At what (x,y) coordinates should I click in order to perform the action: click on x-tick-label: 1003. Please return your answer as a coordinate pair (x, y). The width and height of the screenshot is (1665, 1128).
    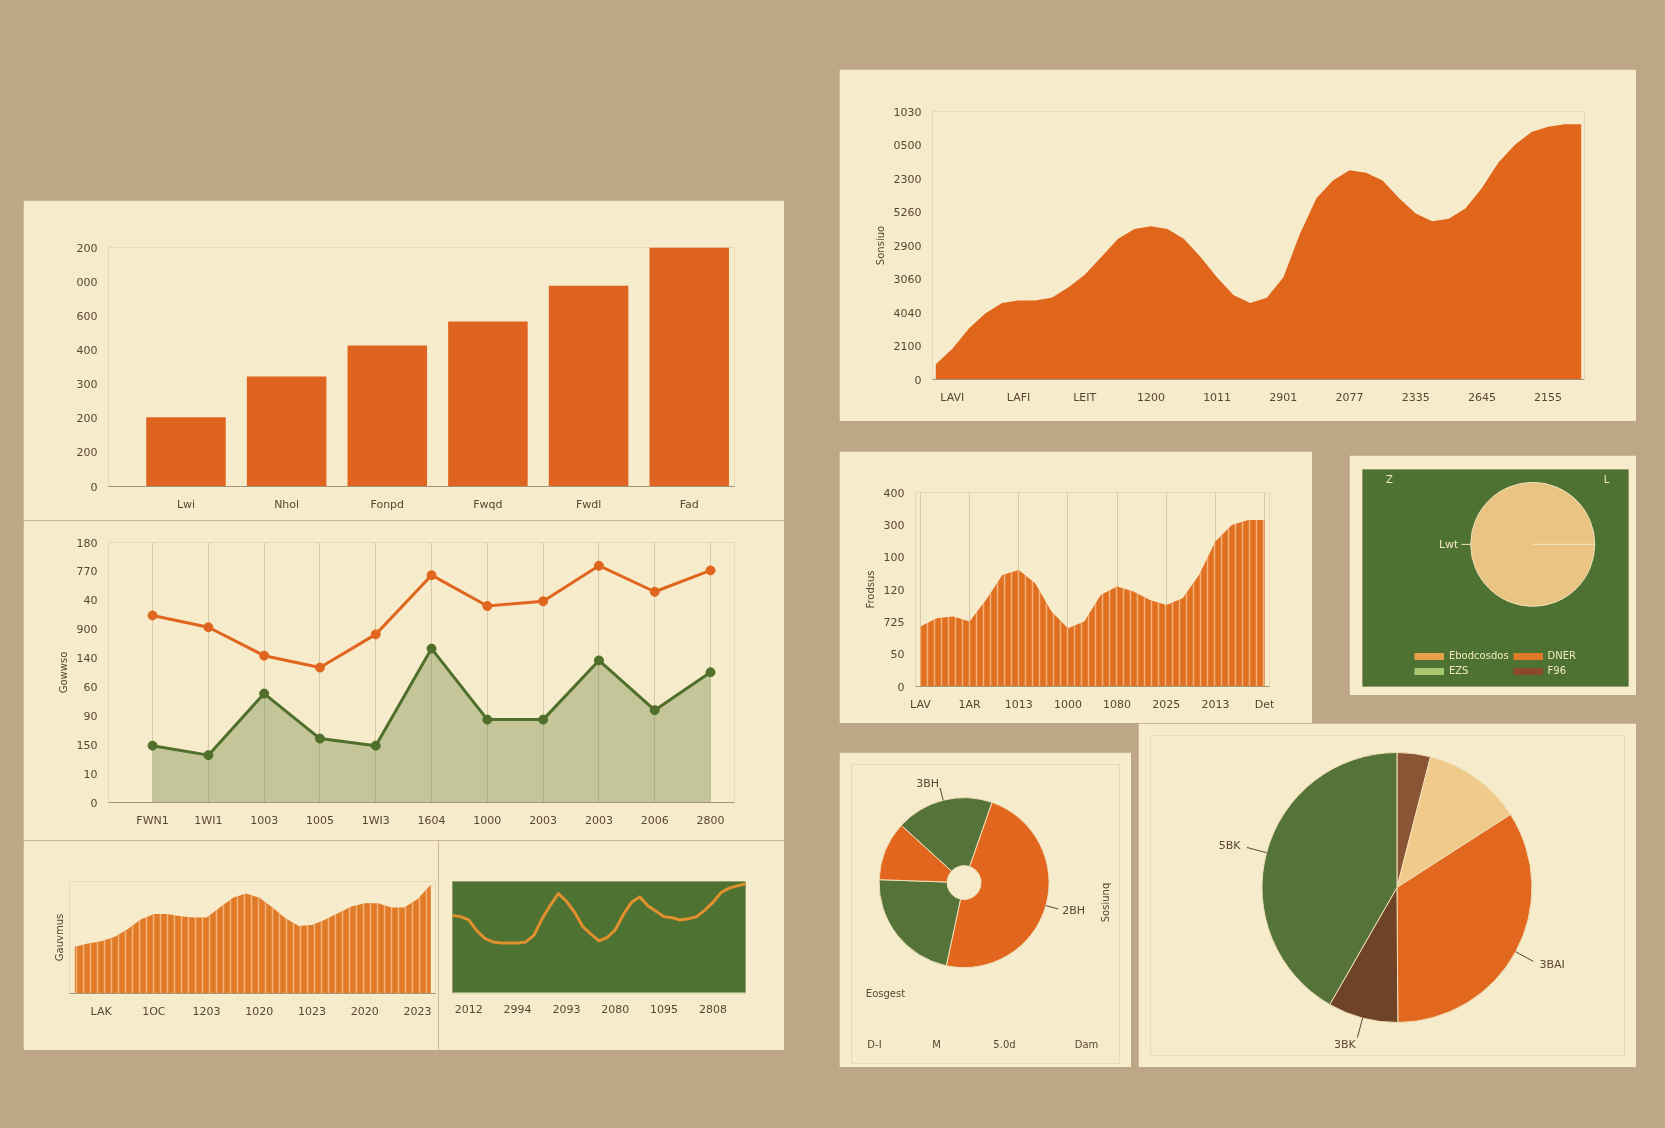
    Looking at the image, I should click on (264, 820).